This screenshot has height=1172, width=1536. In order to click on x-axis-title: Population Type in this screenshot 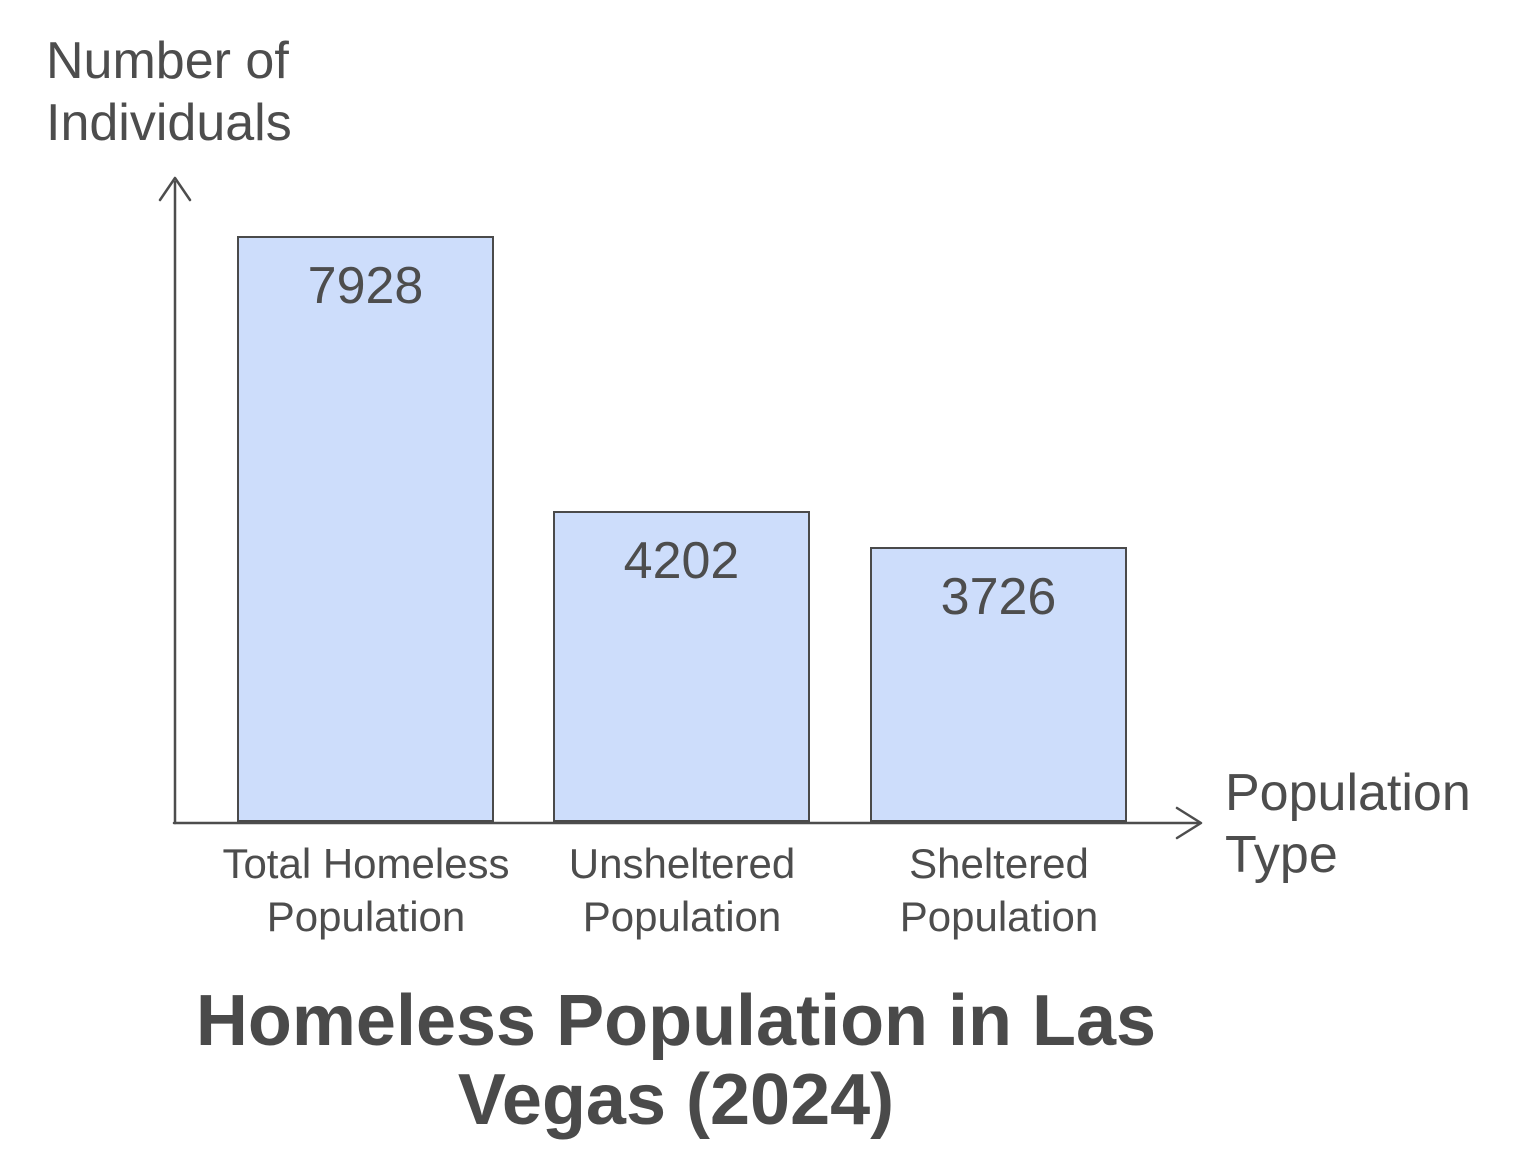, I will do `click(1348, 824)`.